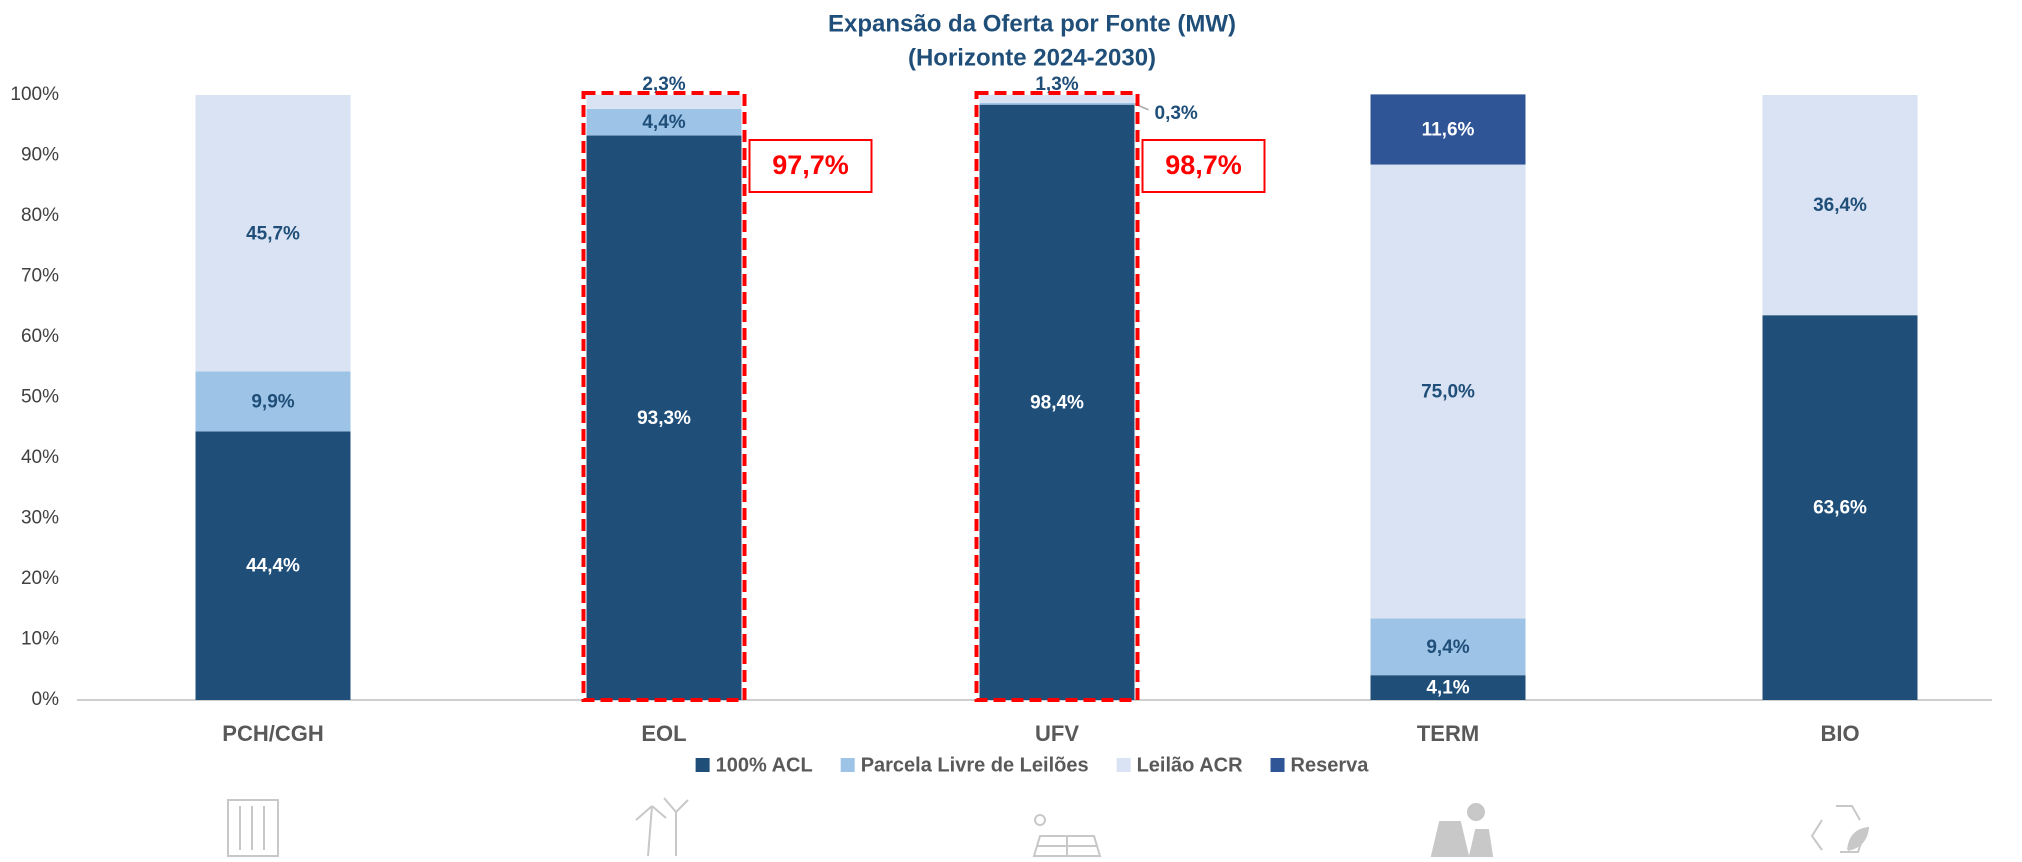  I want to click on solar-icon, so click(1067, 835).